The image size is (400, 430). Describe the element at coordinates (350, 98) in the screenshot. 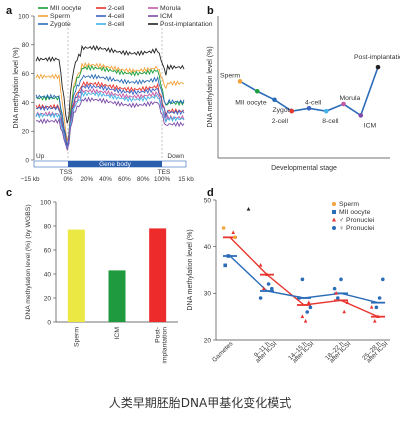

I see `panel-b-point-label: Morula` at that location.